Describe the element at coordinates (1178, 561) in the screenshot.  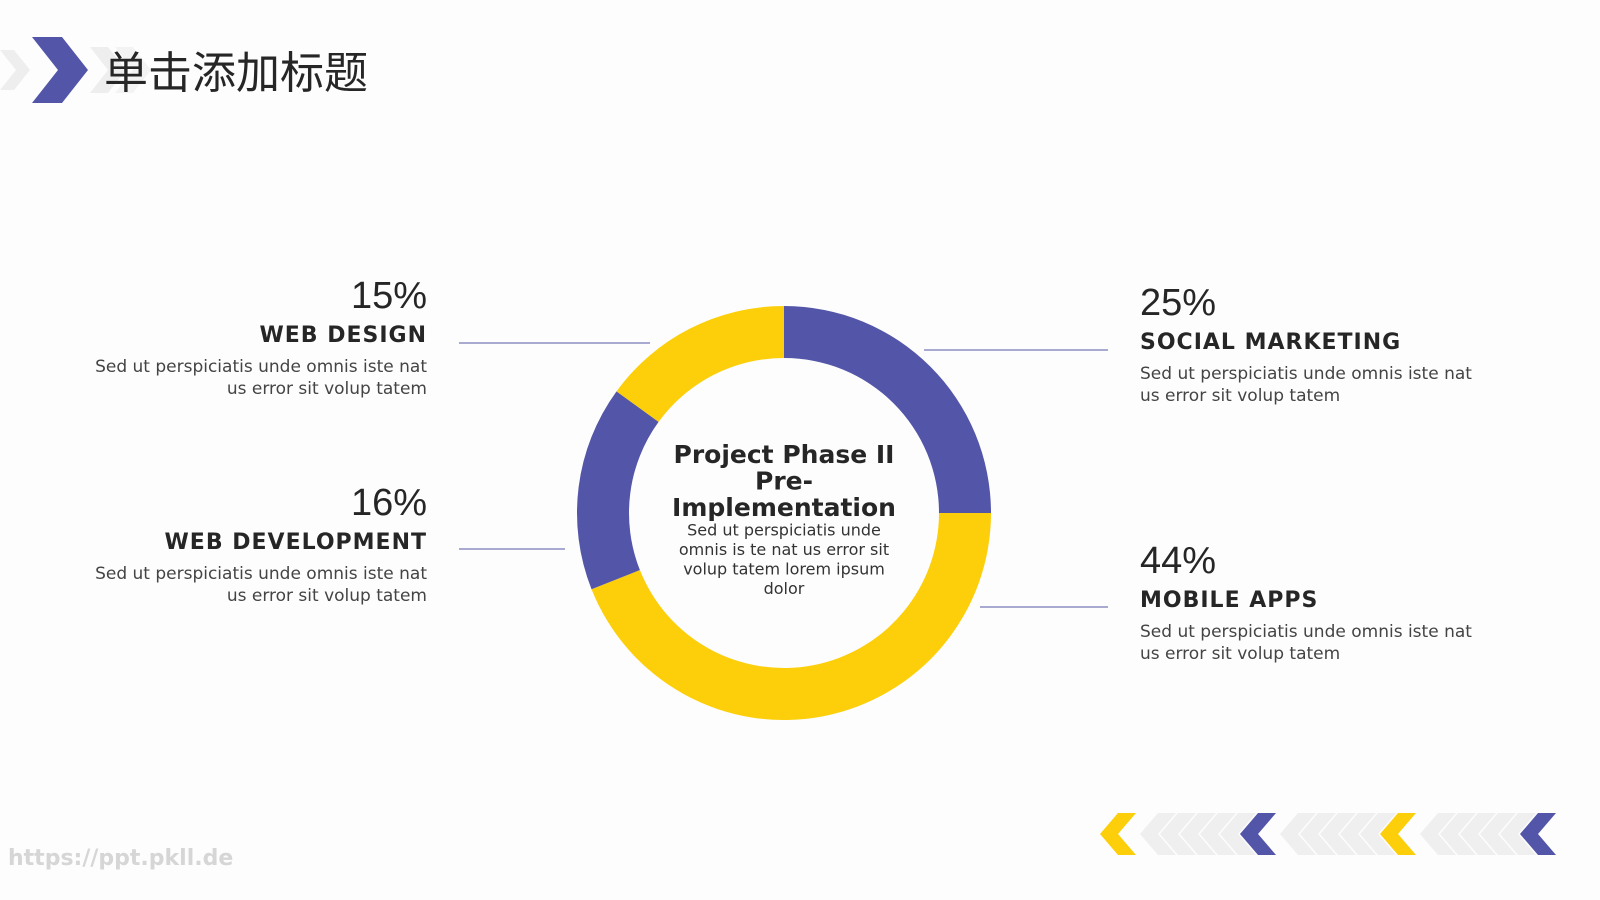
I see `value-label: 44%` at that location.